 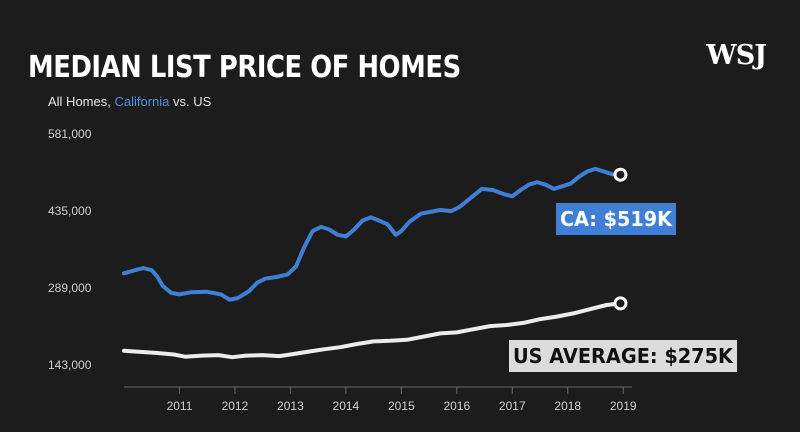 I want to click on y-tick-label: 143,000, so click(x=70, y=365).